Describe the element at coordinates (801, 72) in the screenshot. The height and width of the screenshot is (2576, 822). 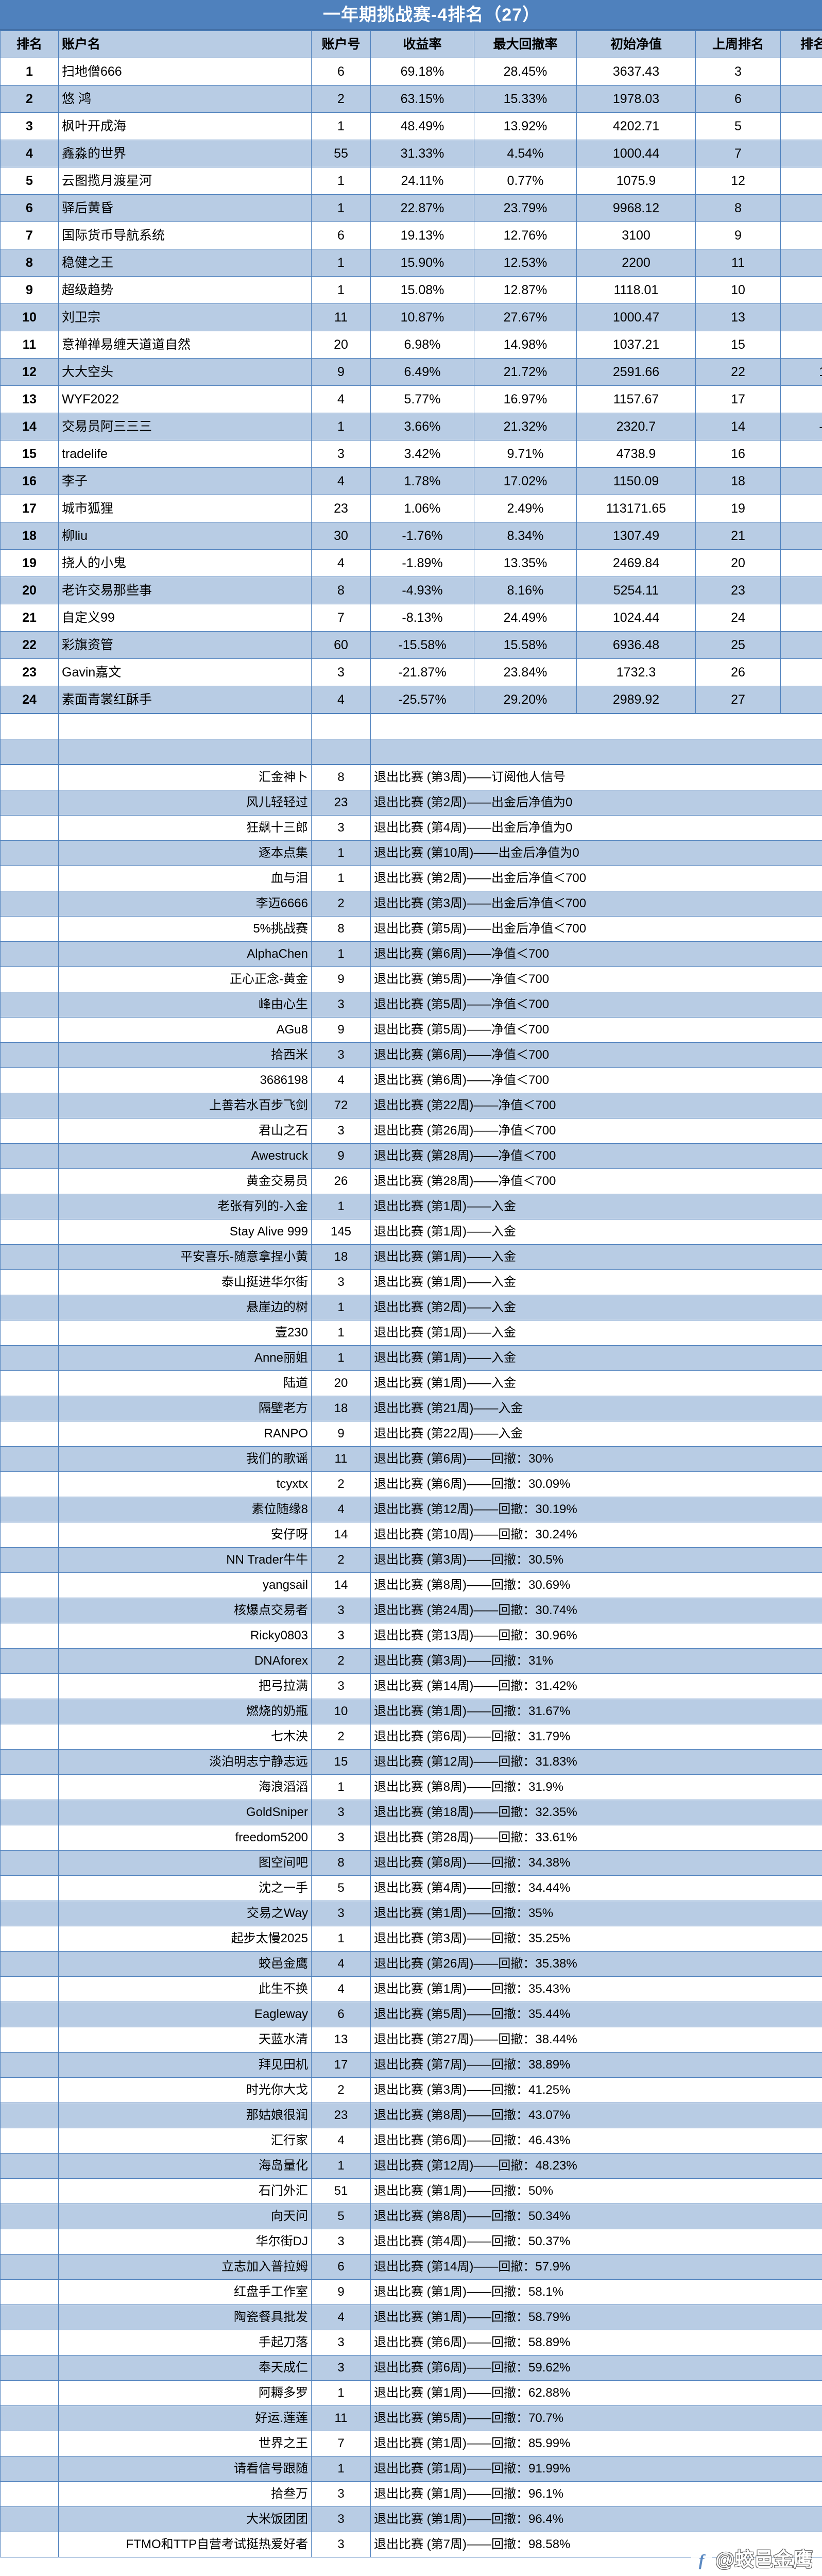
I see `cell-rank-change: 2` at that location.